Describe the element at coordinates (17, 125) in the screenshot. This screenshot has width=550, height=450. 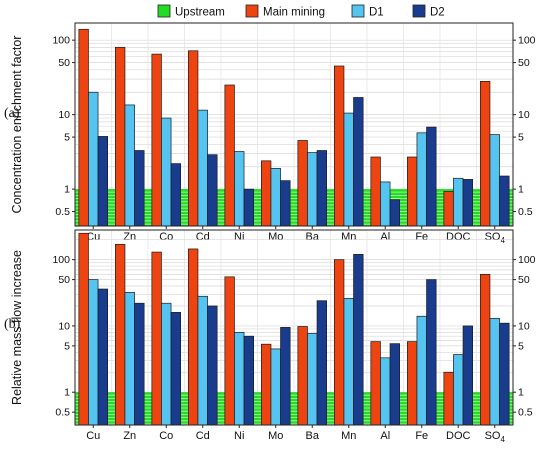
I see `y-axis-label: Concentration enrichment factor` at that location.